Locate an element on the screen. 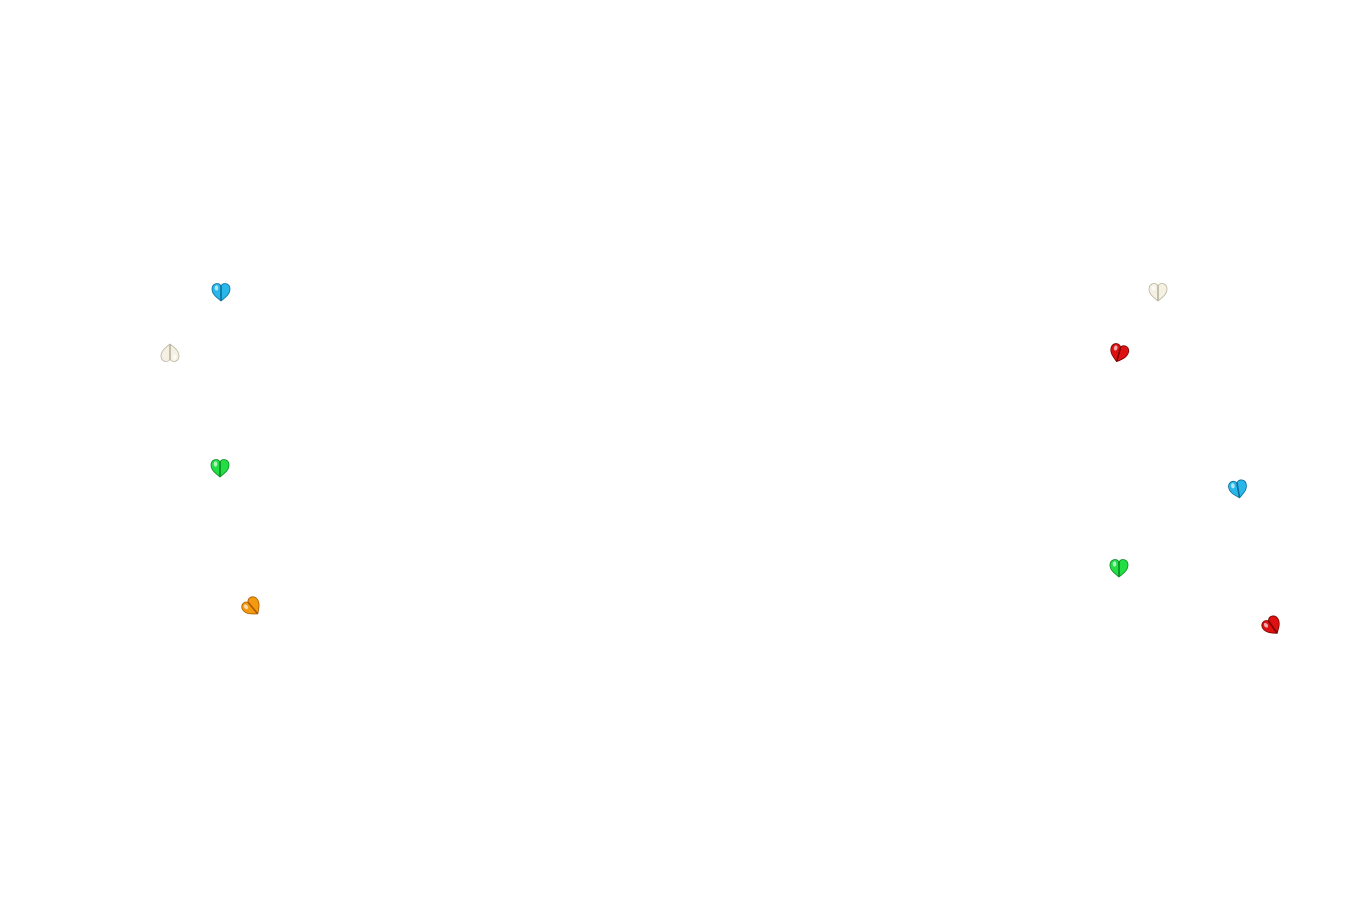  bead-left-green is located at coordinates (220, 468).